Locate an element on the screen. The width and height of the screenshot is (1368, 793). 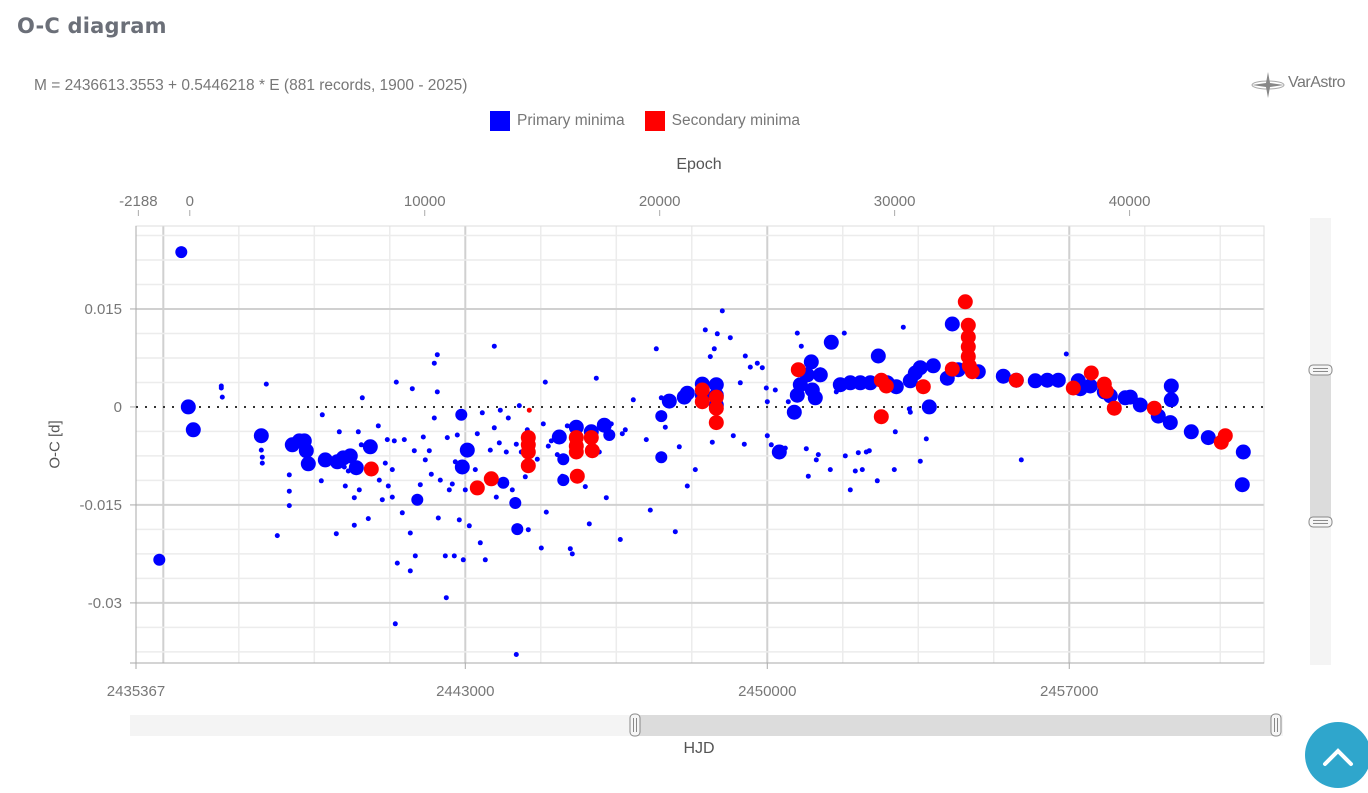
scroll-top-button is located at coordinates (1336, 755).